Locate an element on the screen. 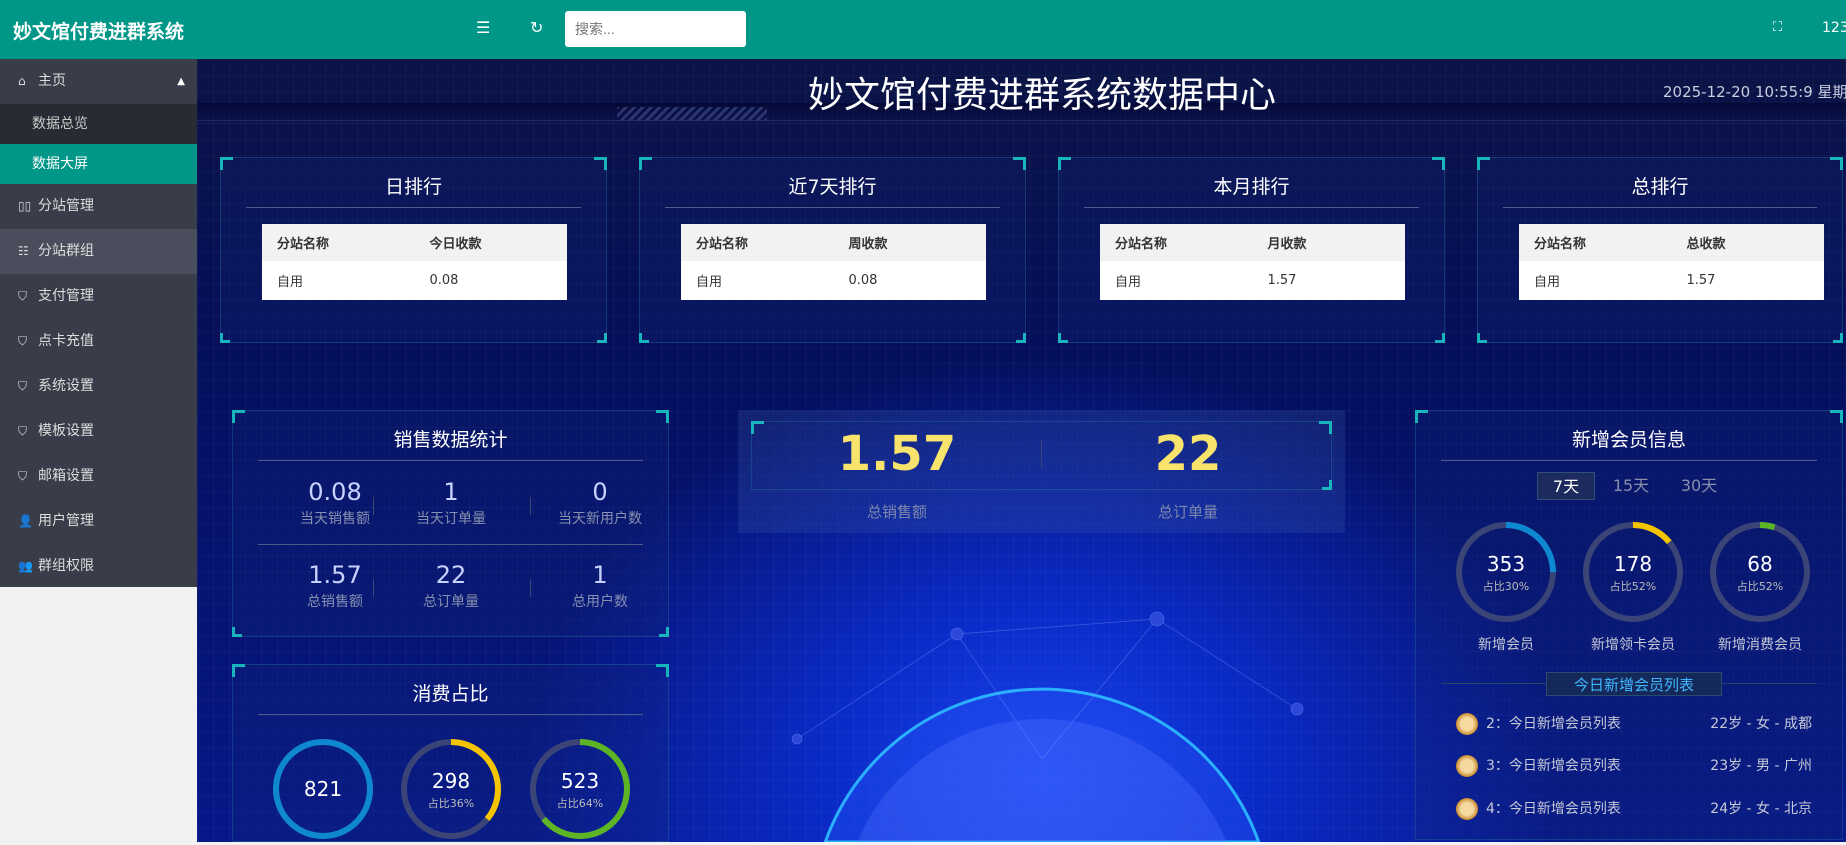  user-menu: 123 is located at coordinates (1834, 28).